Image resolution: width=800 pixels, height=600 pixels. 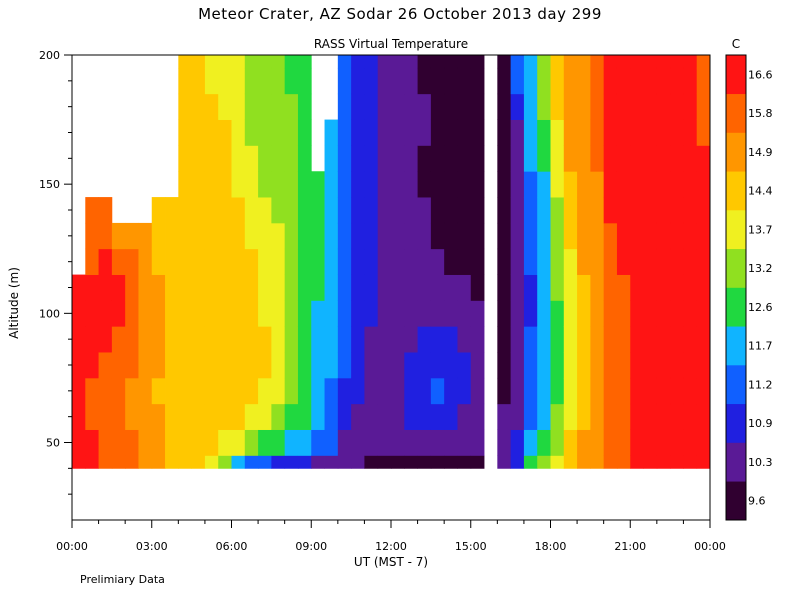 What do you see at coordinates (311, 546) in the screenshot?
I see `x-tick-label: 09:00` at bounding box center [311, 546].